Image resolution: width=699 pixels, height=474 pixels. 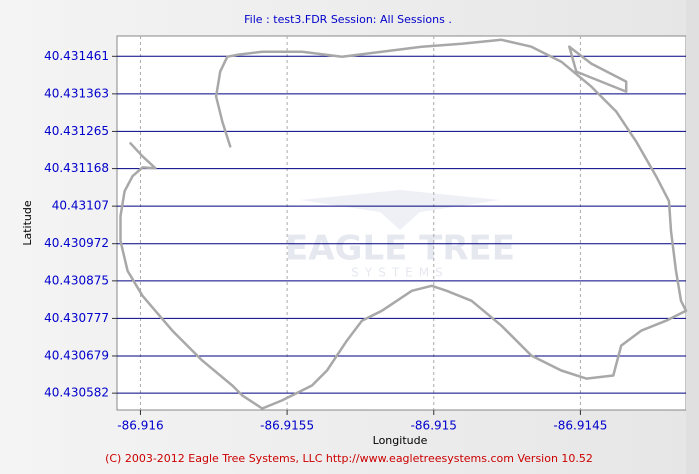 What do you see at coordinates (76, 243) in the screenshot?
I see `y-tick-label: 40.430972` at bounding box center [76, 243].